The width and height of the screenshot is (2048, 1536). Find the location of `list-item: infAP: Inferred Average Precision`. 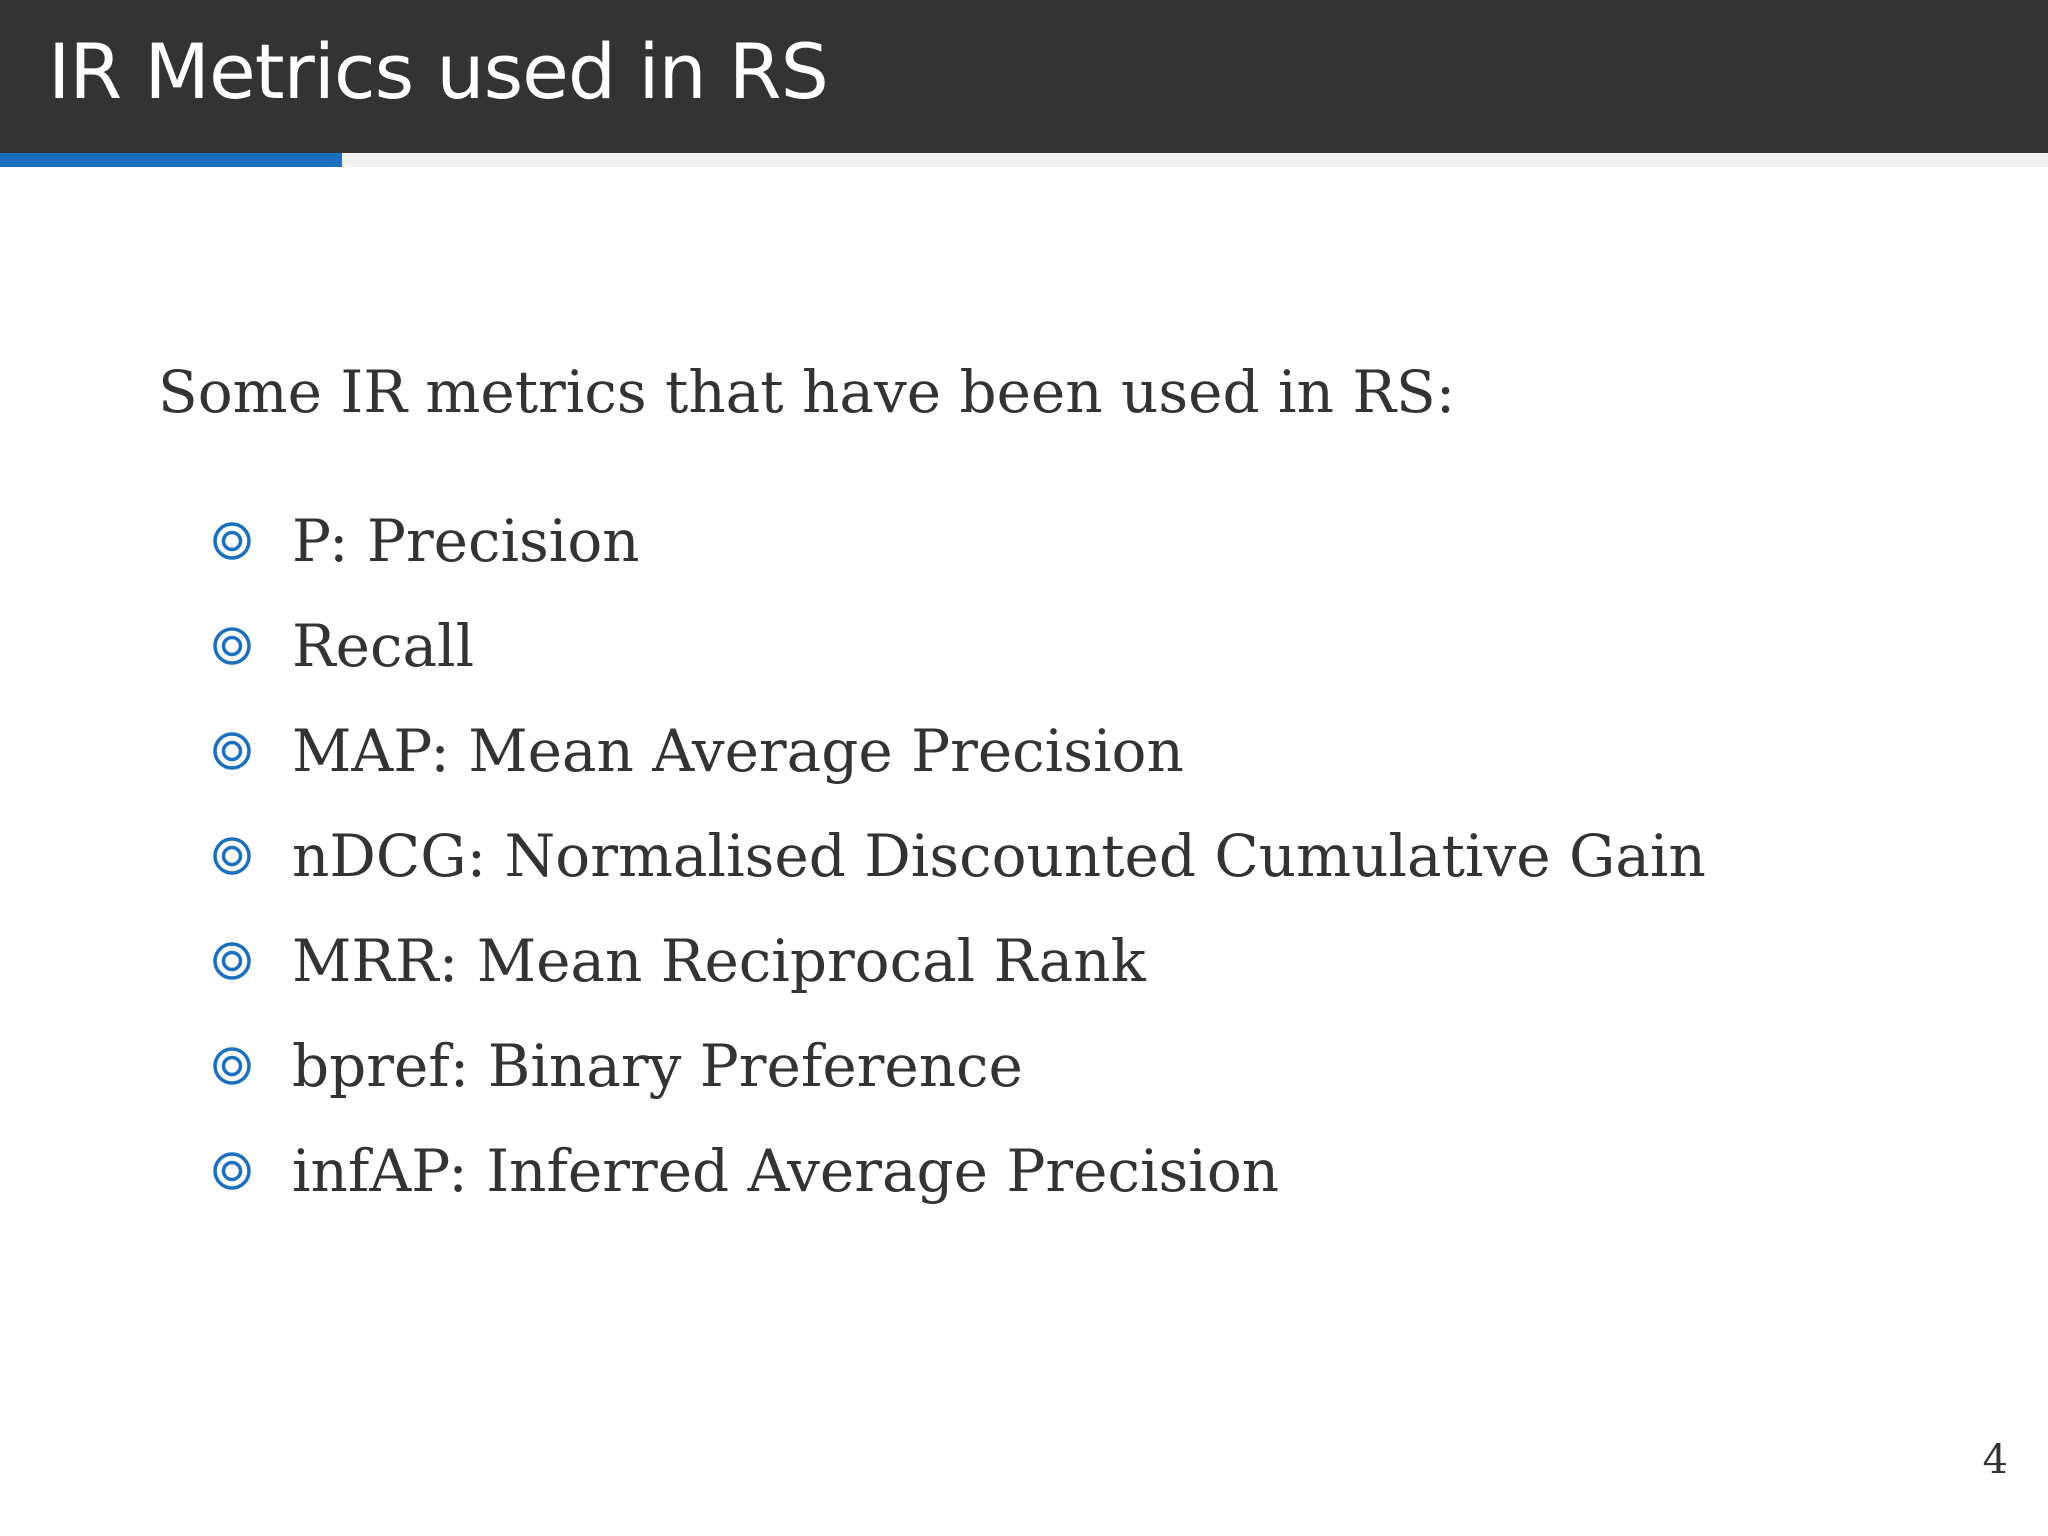

list-item: infAP: Inferred Average Precision is located at coordinates (958, 1170).